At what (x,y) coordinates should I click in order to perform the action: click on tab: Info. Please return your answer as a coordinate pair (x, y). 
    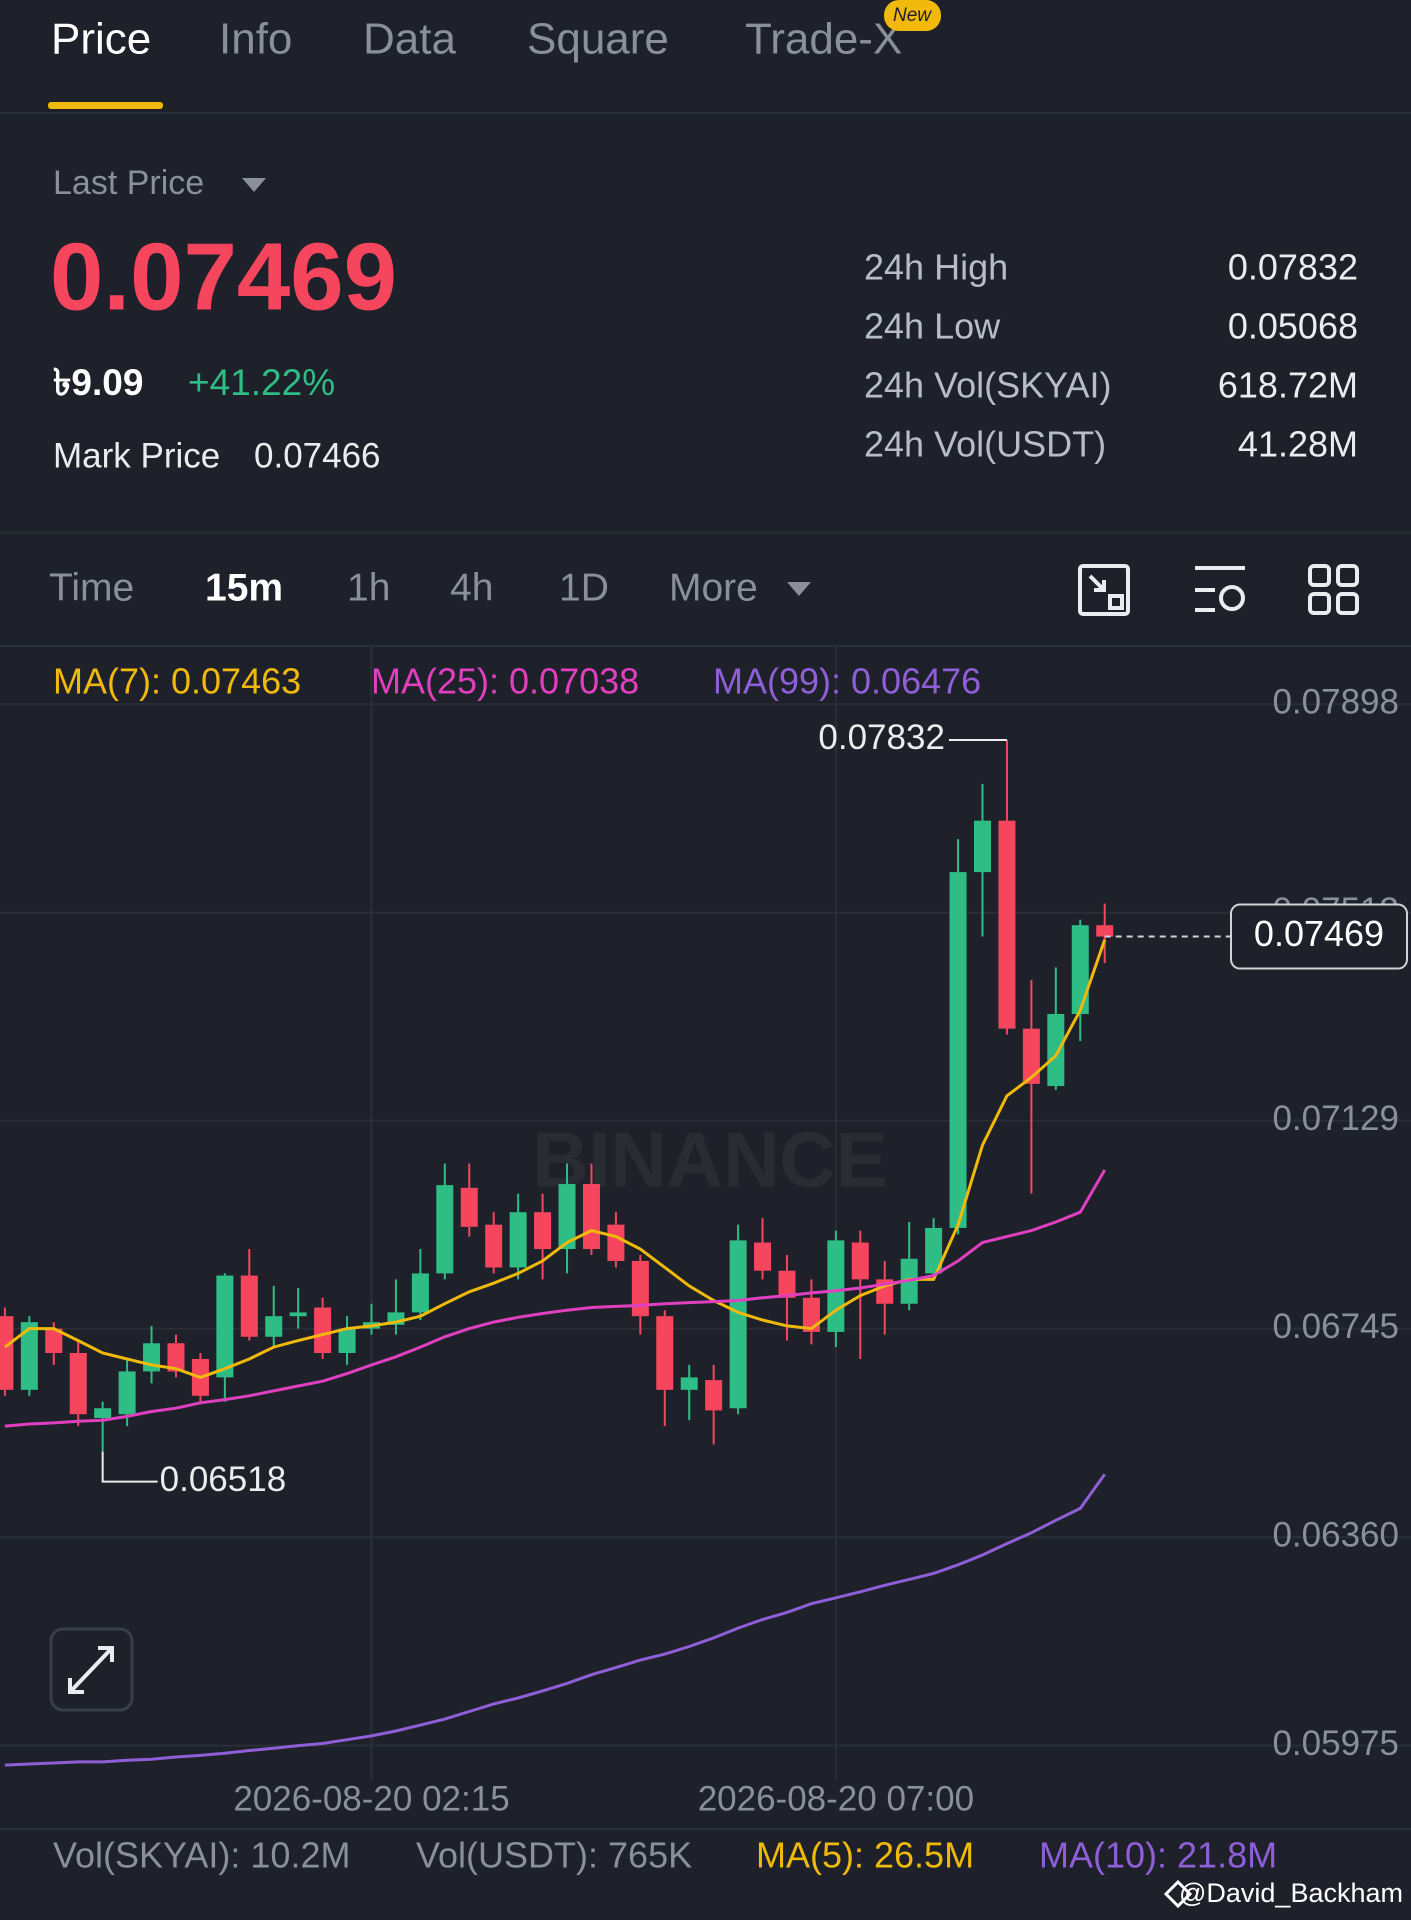
    Looking at the image, I should click on (255, 39).